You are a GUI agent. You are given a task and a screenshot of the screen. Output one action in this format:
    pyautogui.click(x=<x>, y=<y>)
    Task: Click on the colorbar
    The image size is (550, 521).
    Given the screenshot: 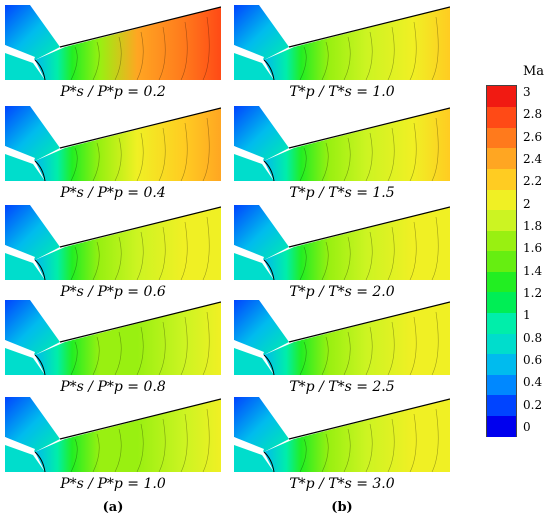 What is the action you would take?
    pyautogui.click(x=501, y=261)
    